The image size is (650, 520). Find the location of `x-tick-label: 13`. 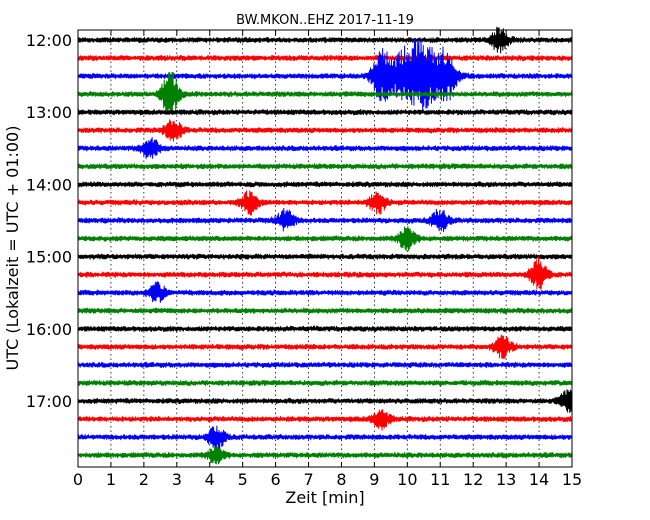

x-tick-label: 13 is located at coordinates (506, 479).